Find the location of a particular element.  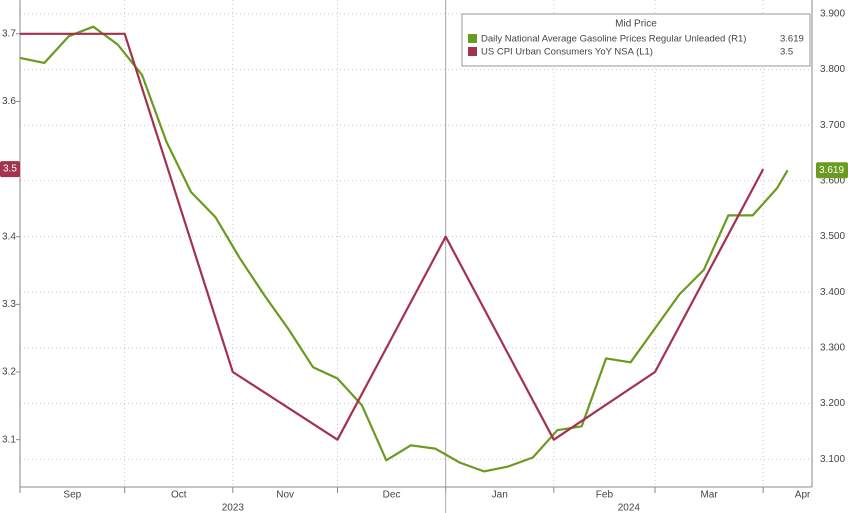

value-tag-label: 3.619 is located at coordinates (831, 170).